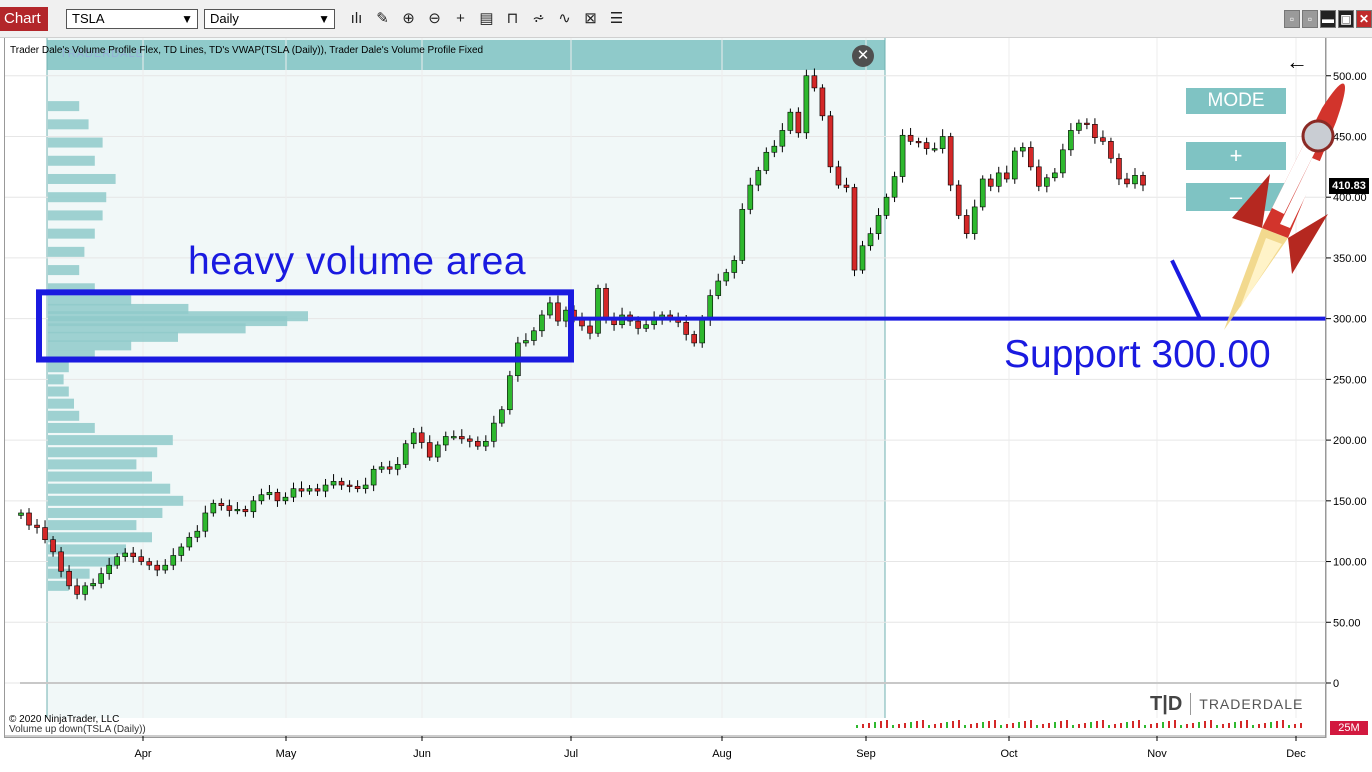 This screenshot has height=772, width=1372. What do you see at coordinates (224, 18) in the screenshot?
I see `interval-value: Daily` at bounding box center [224, 18].